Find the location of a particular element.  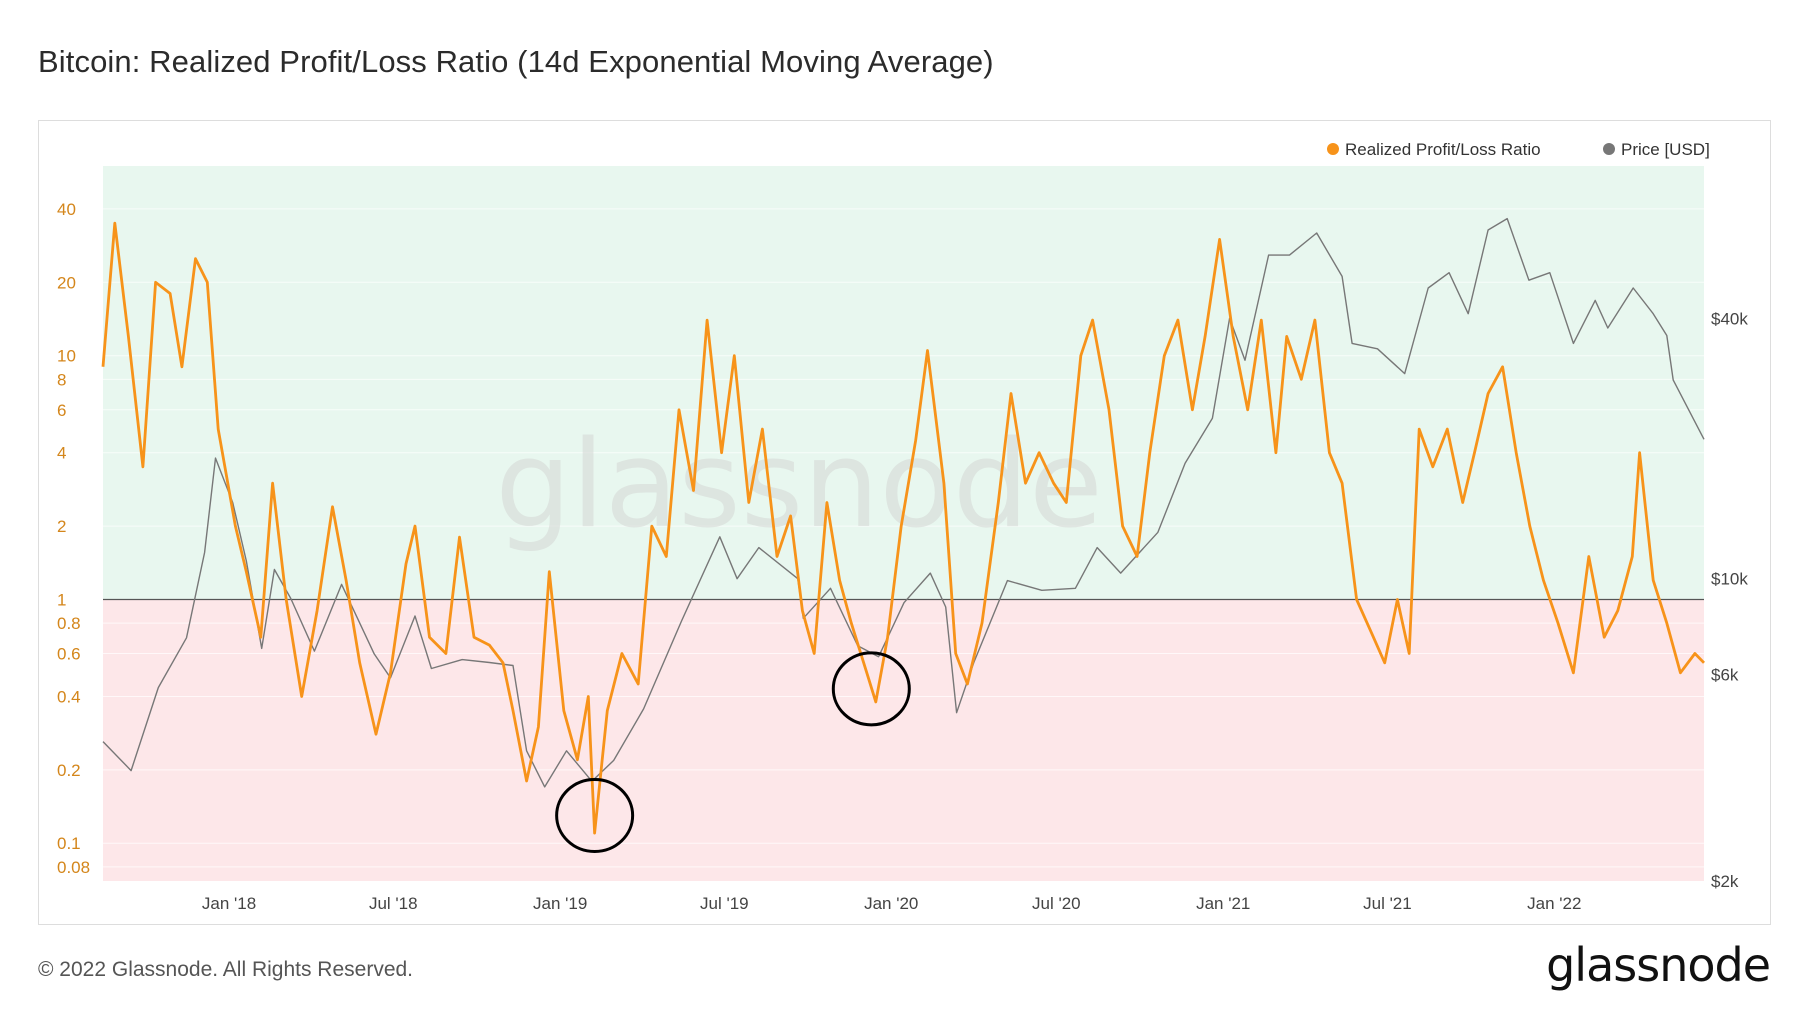

left-axis-tick-label: 1 is located at coordinates (61, 599).